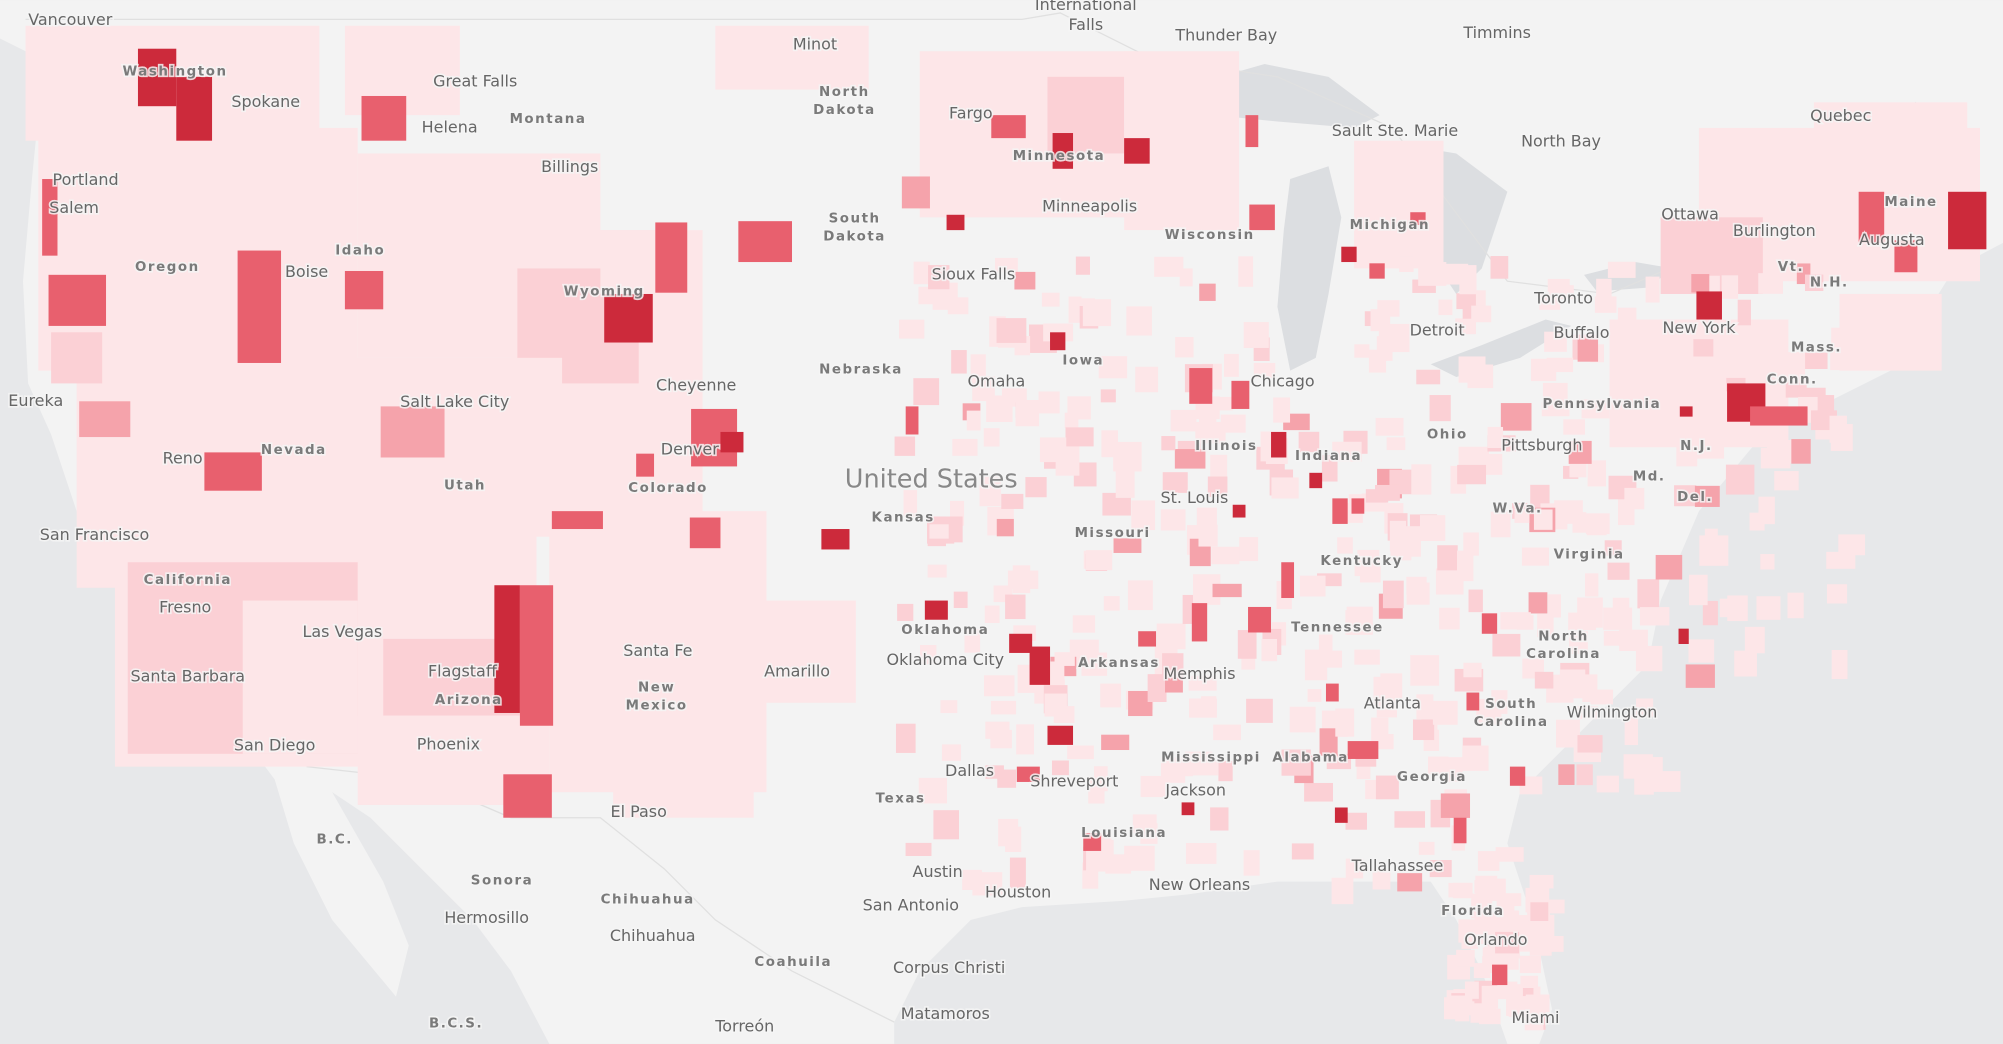 The width and height of the screenshot is (2003, 1044). I want to click on place-label: Iowa, so click(1083, 360).